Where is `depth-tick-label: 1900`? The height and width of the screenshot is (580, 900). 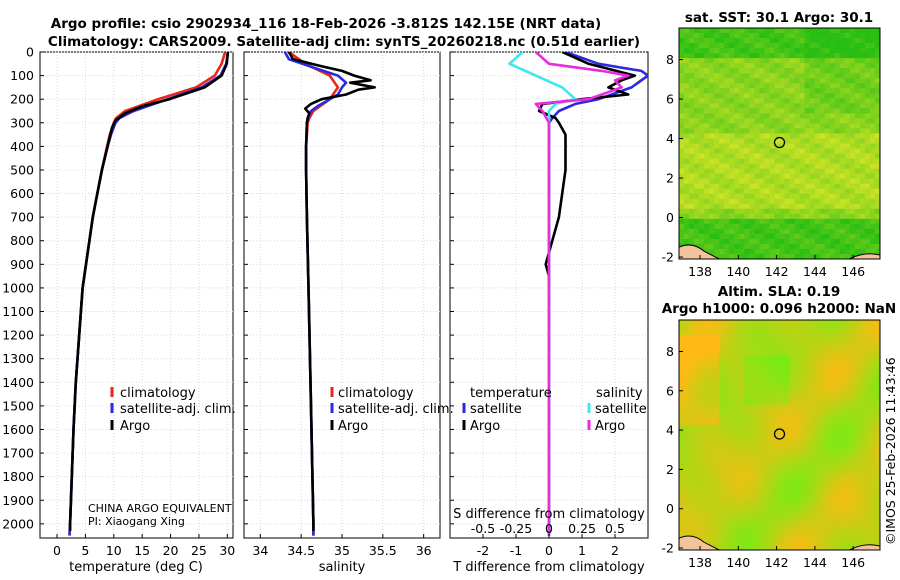 depth-tick-label: 1900 is located at coordinates (18, 500).